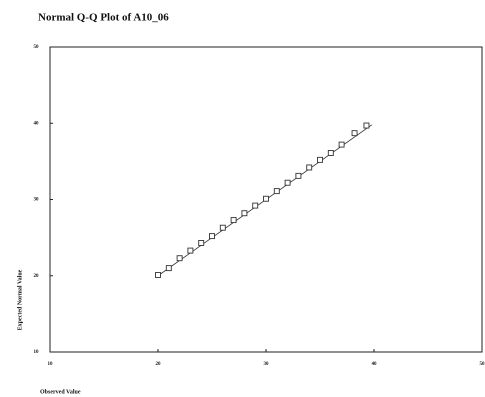 The width and height of the screenshot is (485, 397). I want to click on x-tick-label: 20, so click(159, 364).